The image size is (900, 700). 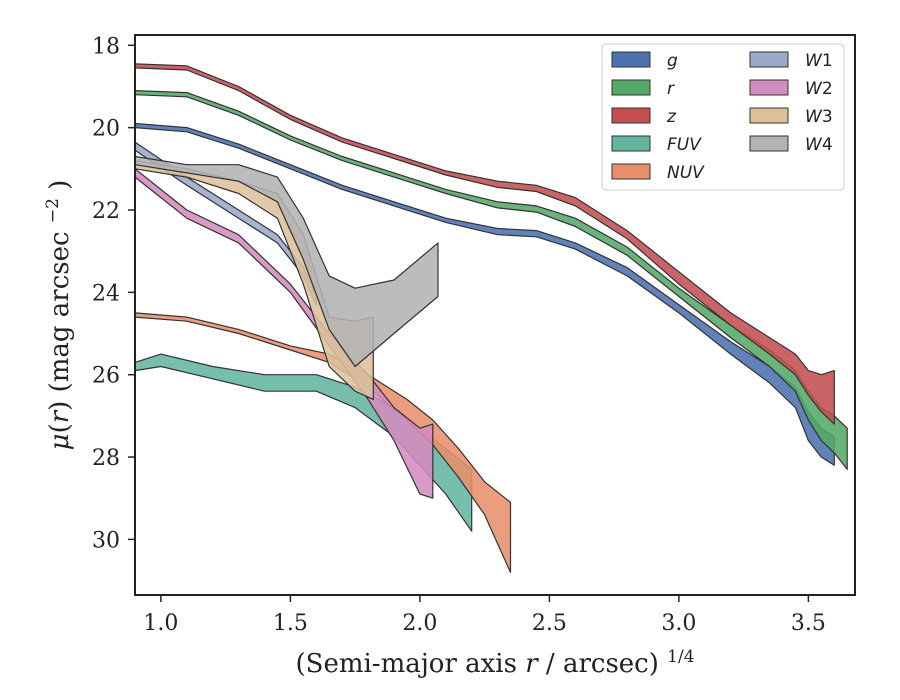 What do you see at coordinates (160, 623) in the screenshot?
I see `x-tick-label: 1.0` at bounding box center [160, 623].